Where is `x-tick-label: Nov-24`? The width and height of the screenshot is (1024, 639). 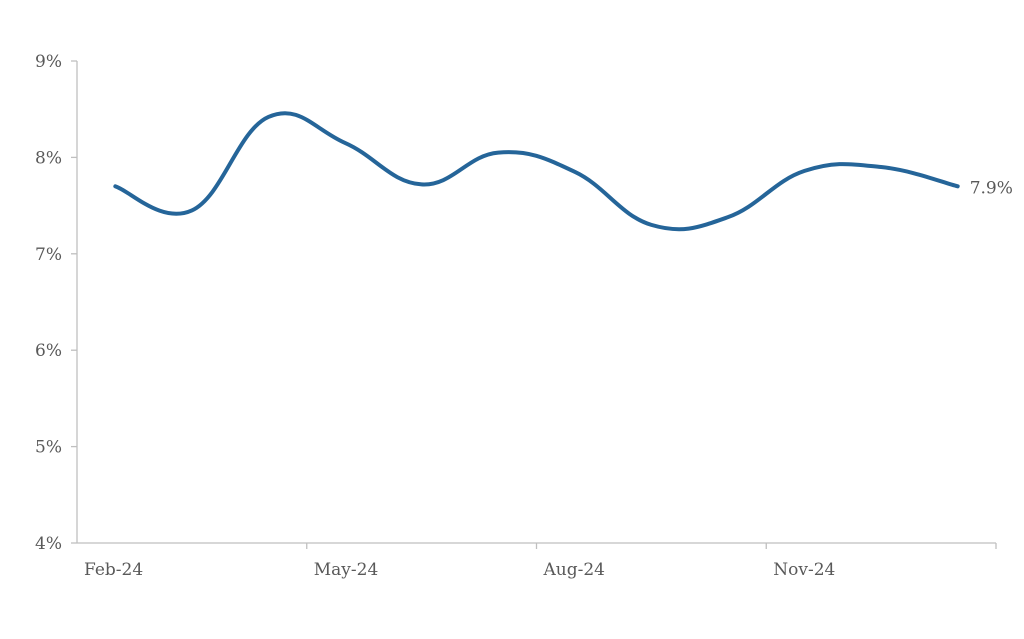 x-tick-label: Nov-24 is located at coordinates (804, 570).